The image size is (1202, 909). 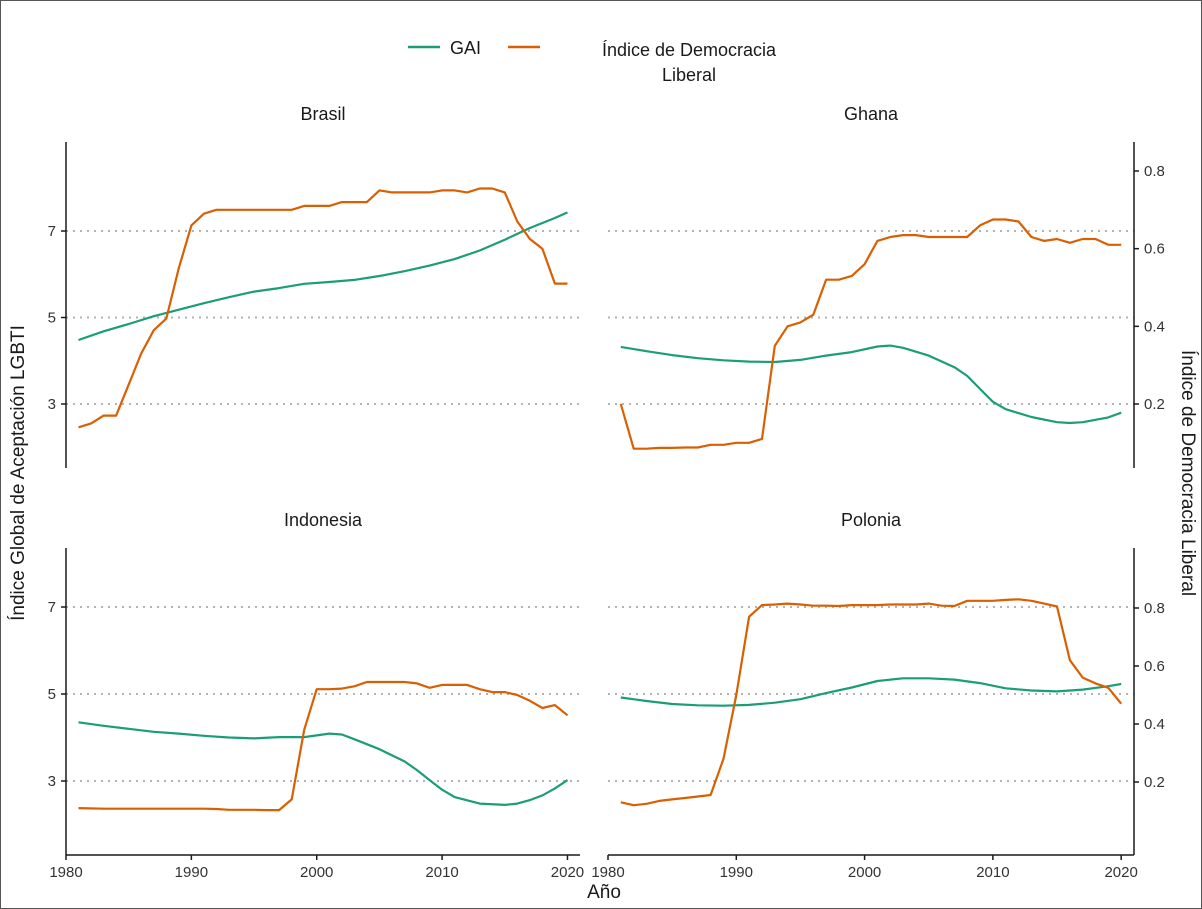 What do you see at coordinates (18, 473) in the screenshot?
I see `y-axis-left-title: Índice Global de Aceptación LGBTI` at bounding box center [18, 473].